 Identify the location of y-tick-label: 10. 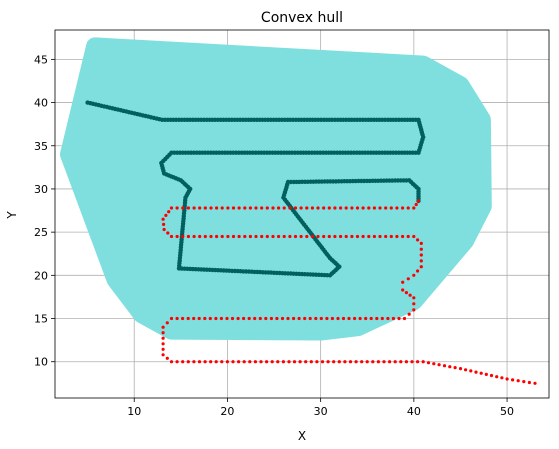
(41, 362).